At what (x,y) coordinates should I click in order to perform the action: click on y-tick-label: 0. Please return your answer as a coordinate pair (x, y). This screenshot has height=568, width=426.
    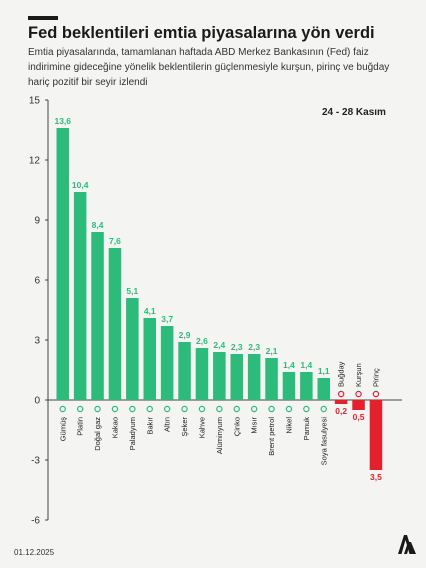
    Looking at the image, I should click on (37, 401).